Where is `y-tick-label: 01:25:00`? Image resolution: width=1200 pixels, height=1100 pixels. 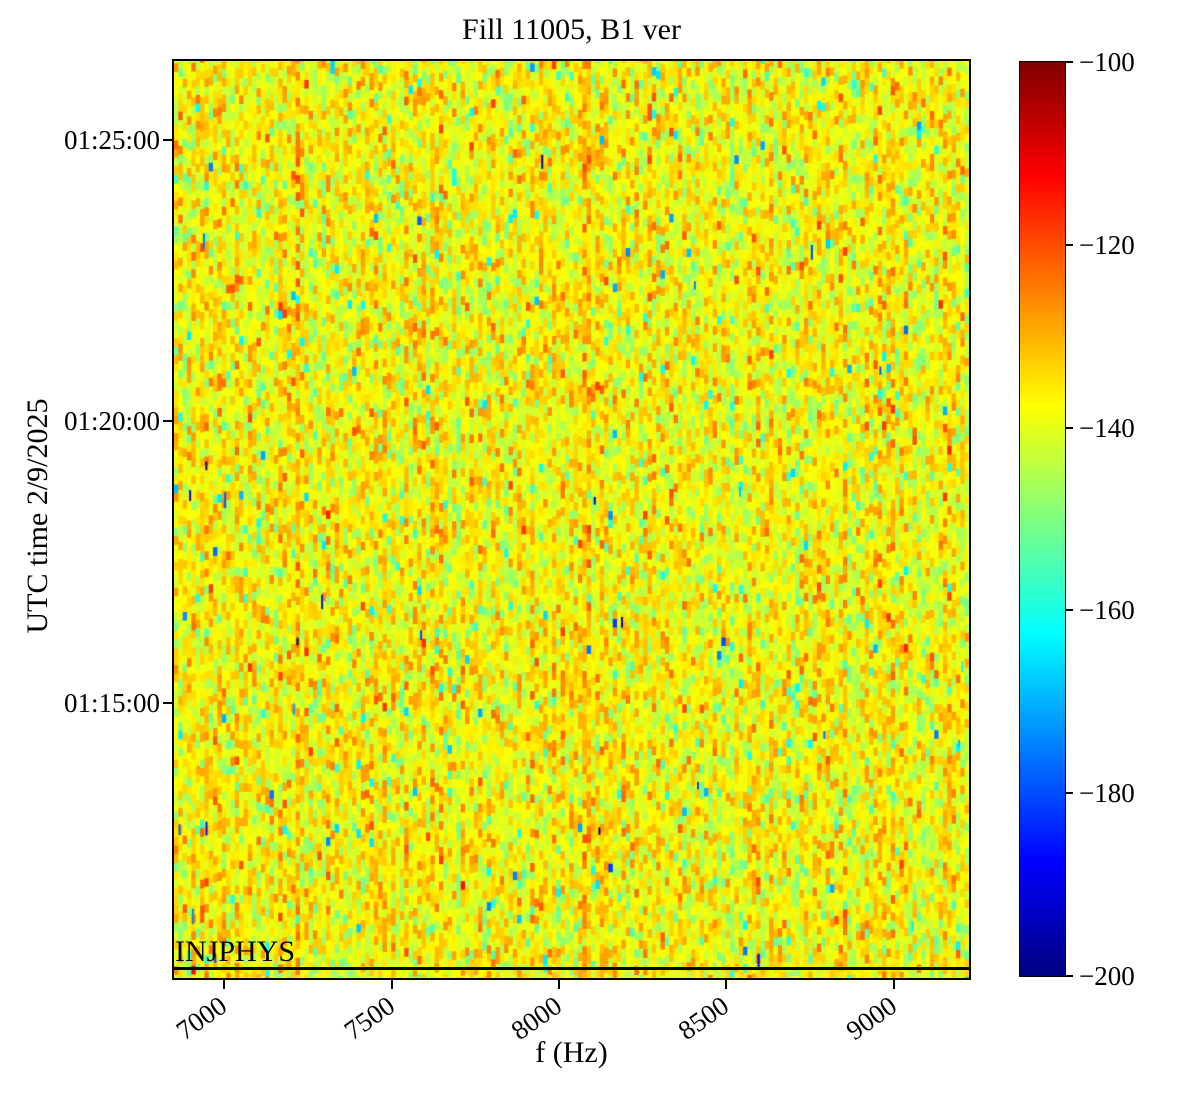 y-tick-label: 01:25:00 is located at coordinates (111, 139).